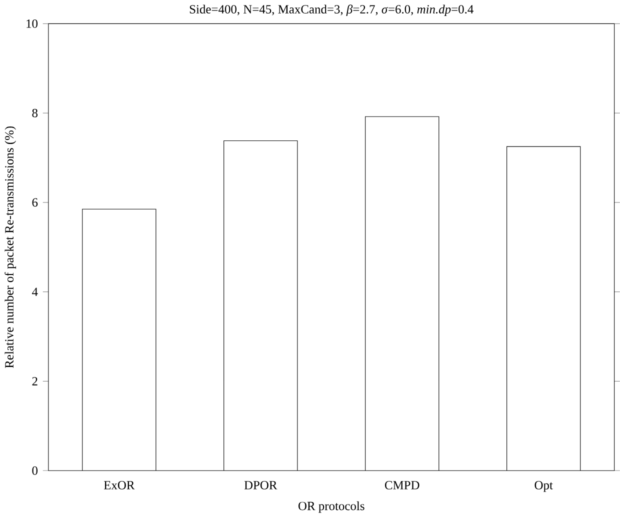  What do you see at coordinates (32, 23) in the screenshot?
I see `y-tick-label: 10` at bounding box center [32, 23].